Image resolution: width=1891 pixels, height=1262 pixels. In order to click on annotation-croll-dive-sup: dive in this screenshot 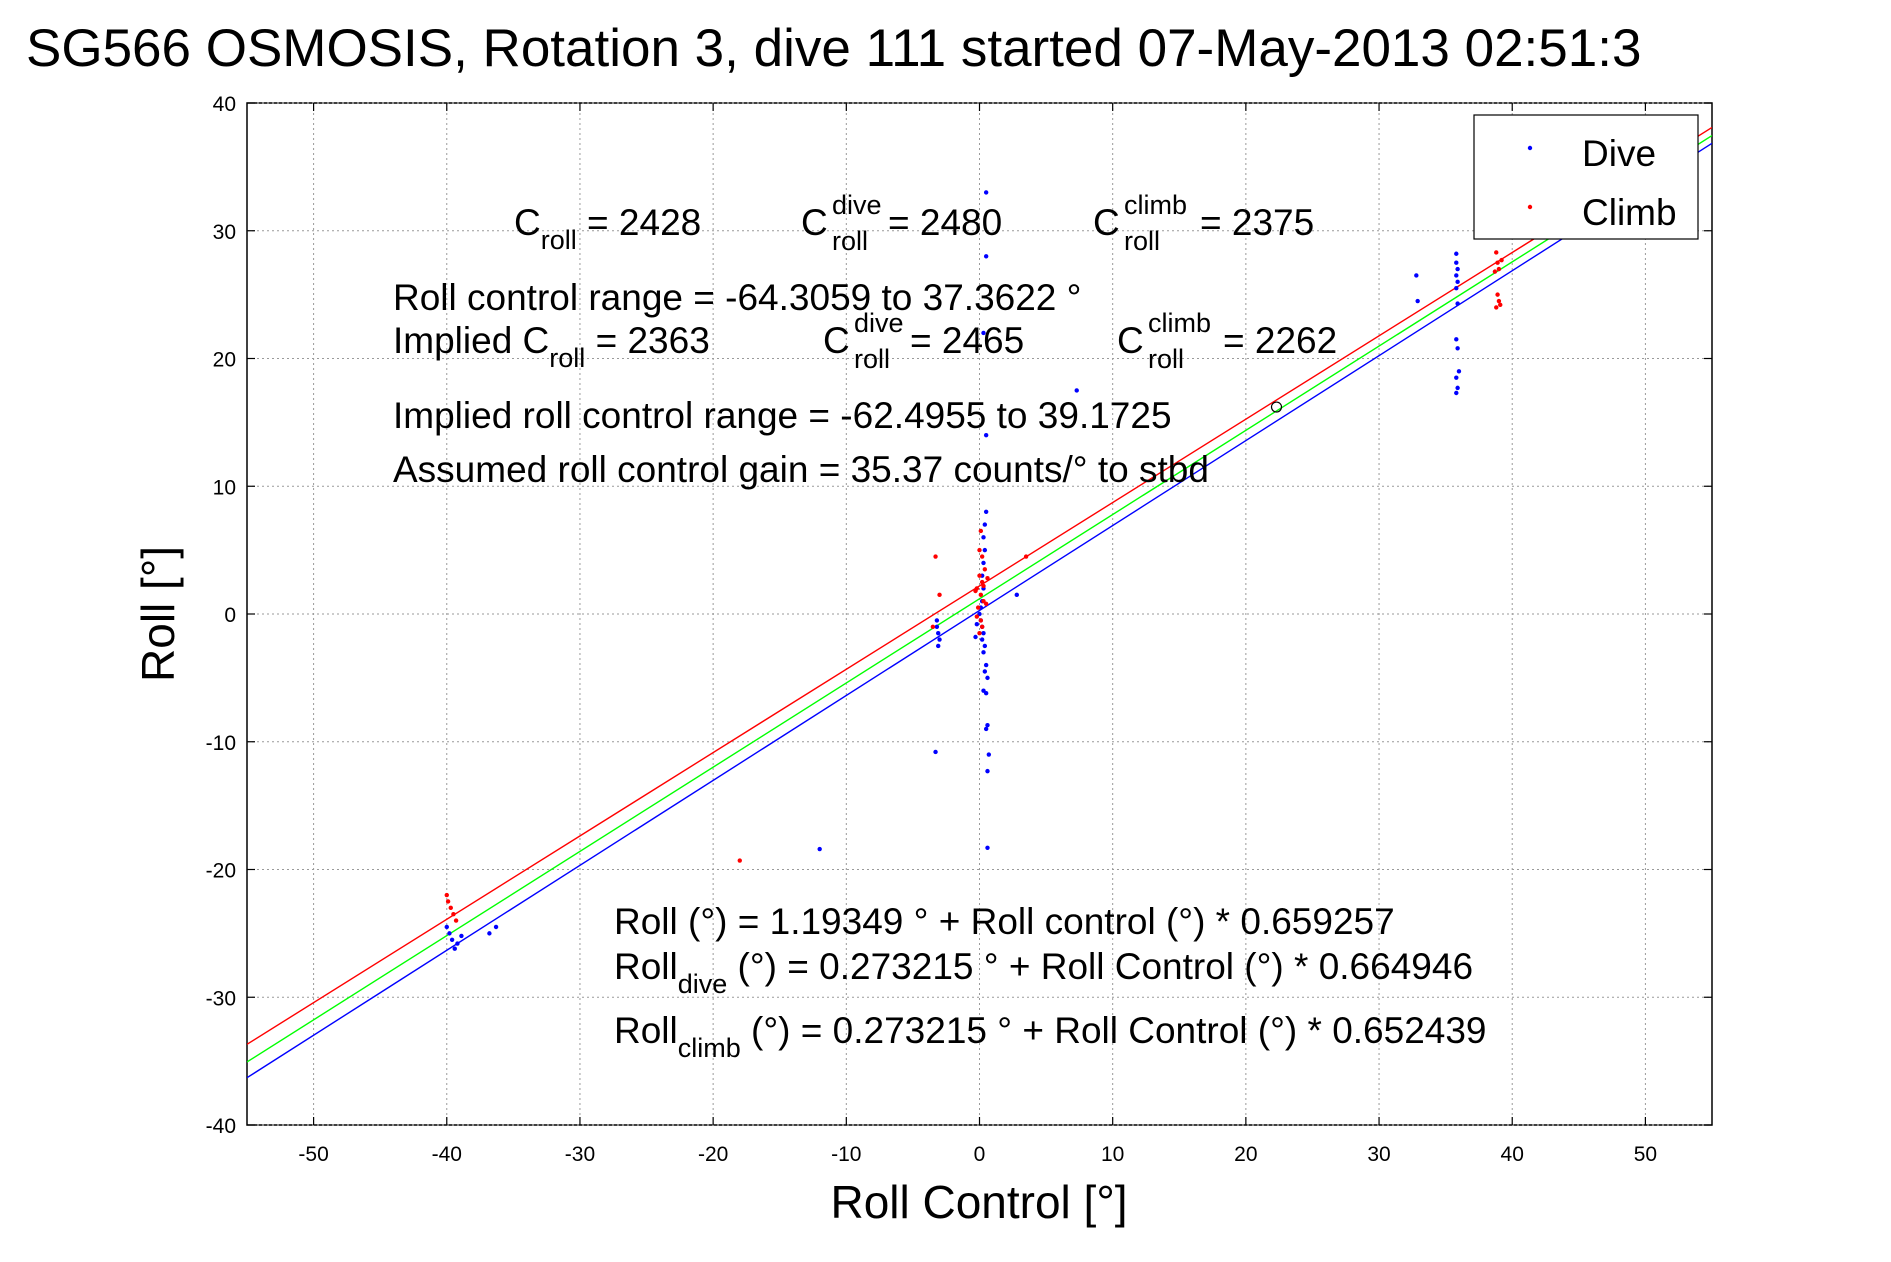, I will do `click(857, 205)`.